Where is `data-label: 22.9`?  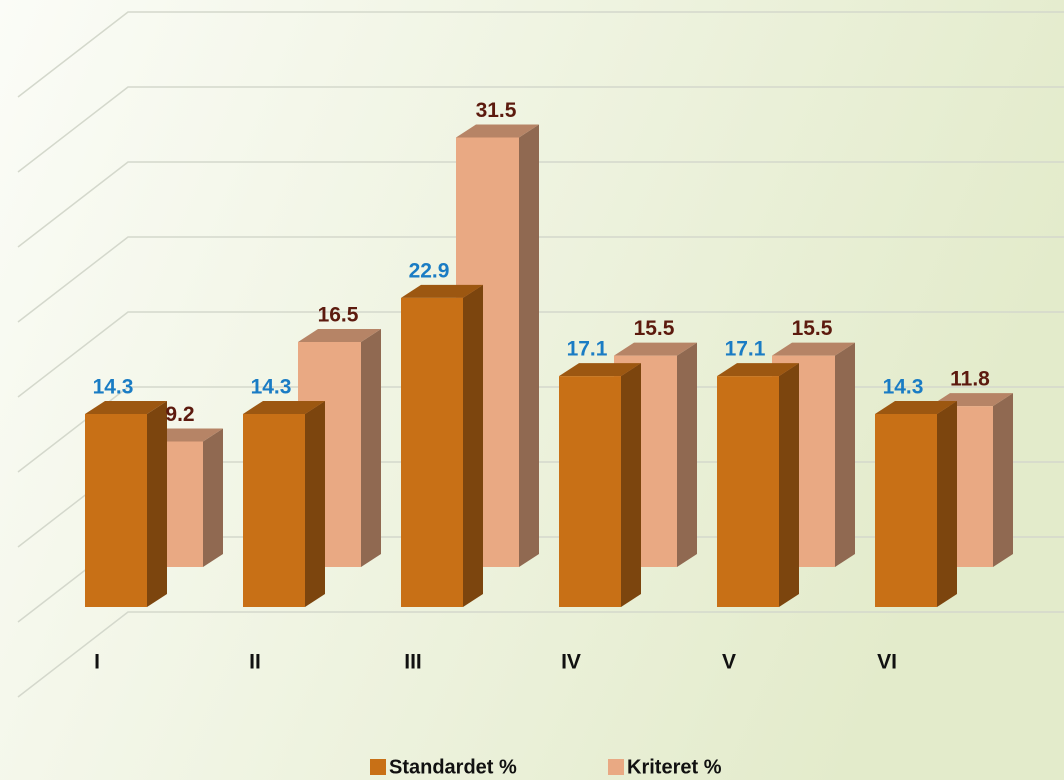
data-label: 22.9 is located at coordinates (429, 270).